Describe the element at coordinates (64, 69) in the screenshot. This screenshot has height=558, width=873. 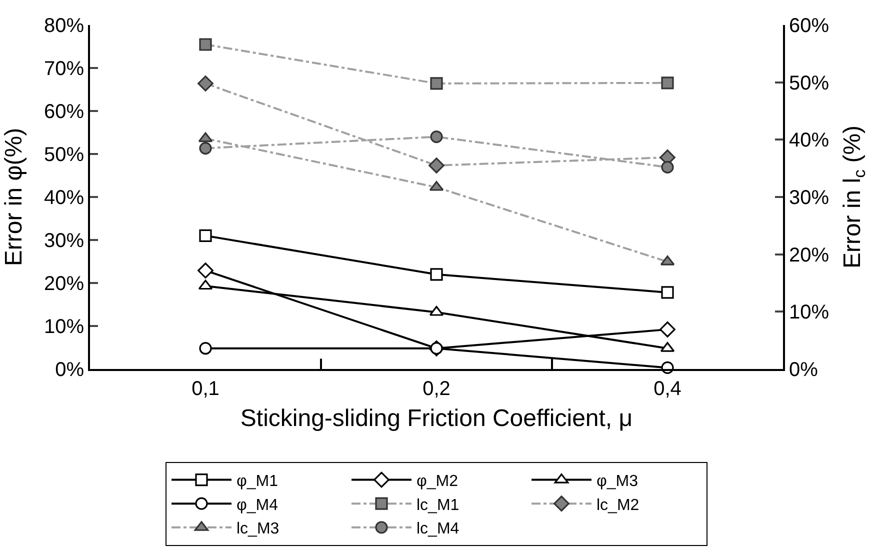
I see `y-tick-label: 70%` at that location.